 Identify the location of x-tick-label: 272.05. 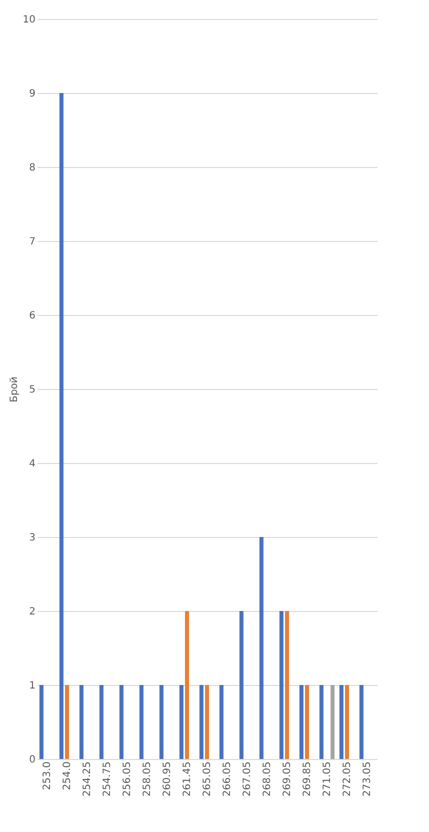
(347, 779).